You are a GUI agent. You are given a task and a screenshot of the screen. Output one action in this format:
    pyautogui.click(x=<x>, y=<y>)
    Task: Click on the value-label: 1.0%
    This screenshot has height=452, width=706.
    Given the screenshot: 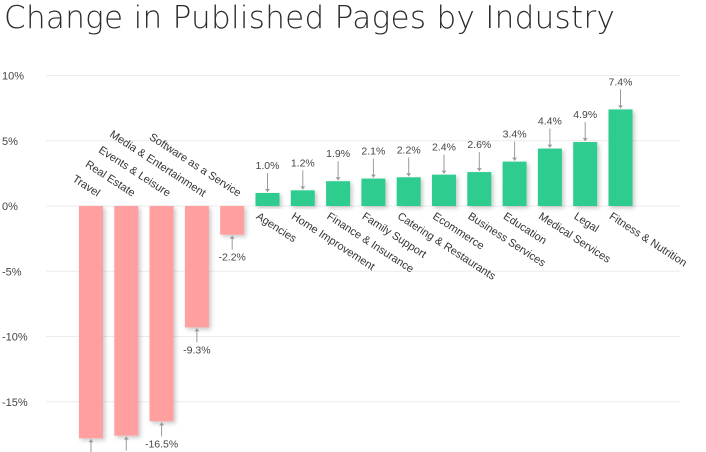 What is the action you would take?
    pyautogui.click(x=268, y=166)
    